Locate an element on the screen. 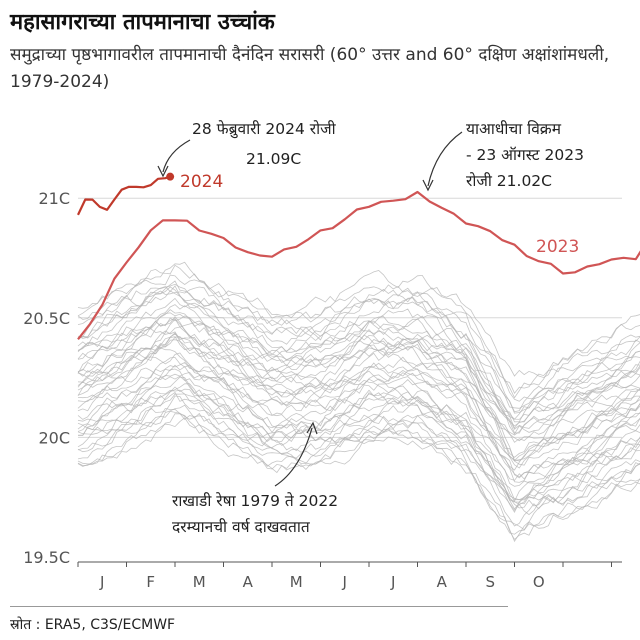  annotation-peak-2024-arrowhead is located at coordinates (163, 171).